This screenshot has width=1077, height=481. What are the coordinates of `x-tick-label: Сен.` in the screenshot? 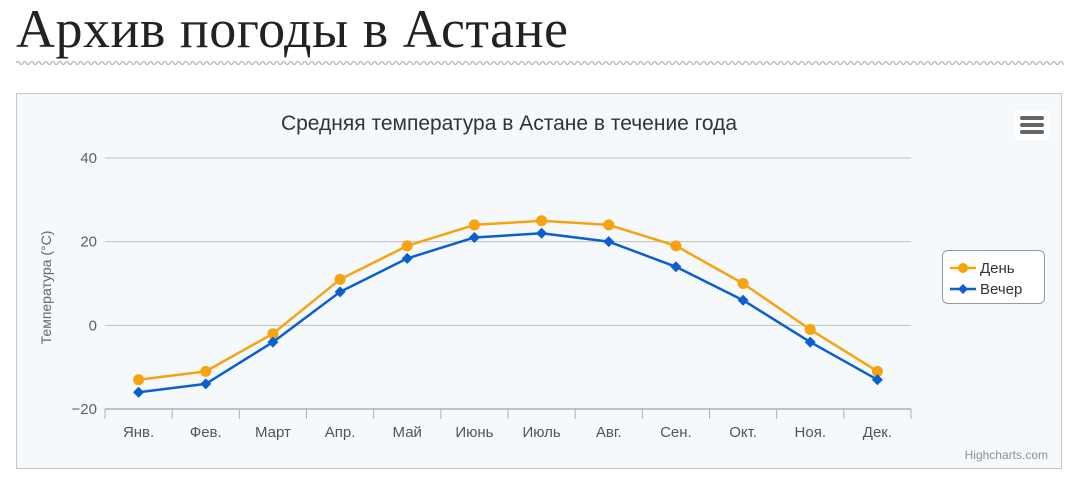 It's located at (676, 432).